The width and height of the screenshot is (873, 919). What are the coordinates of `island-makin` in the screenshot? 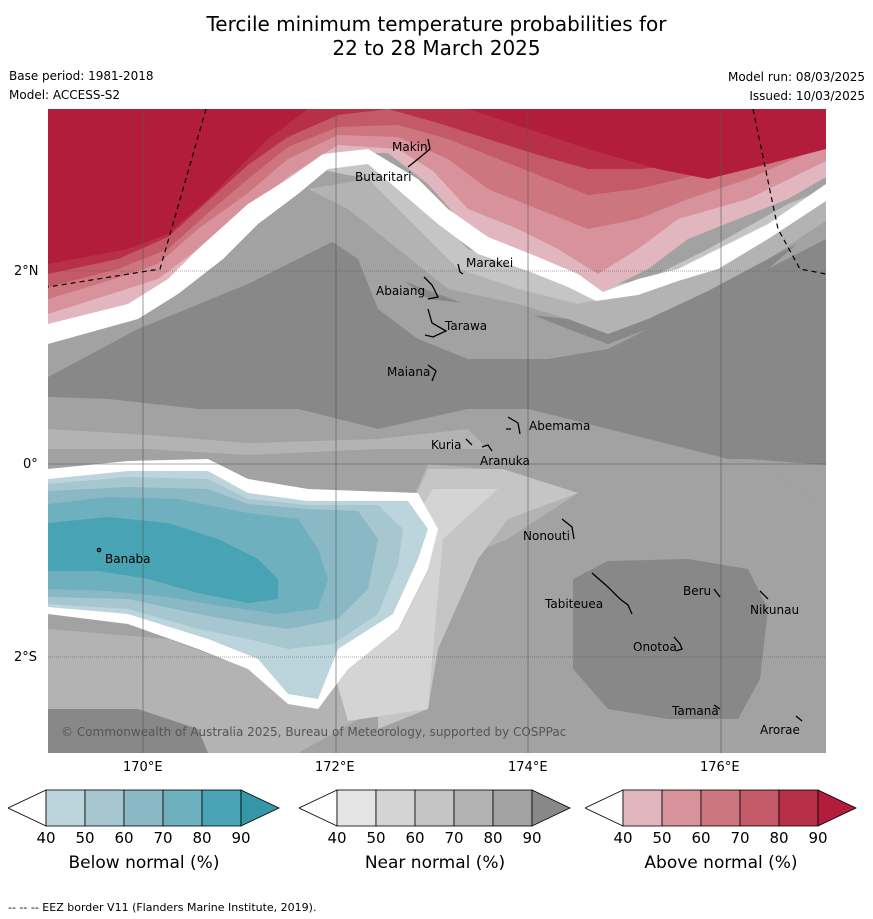 It's located at (419, 153).